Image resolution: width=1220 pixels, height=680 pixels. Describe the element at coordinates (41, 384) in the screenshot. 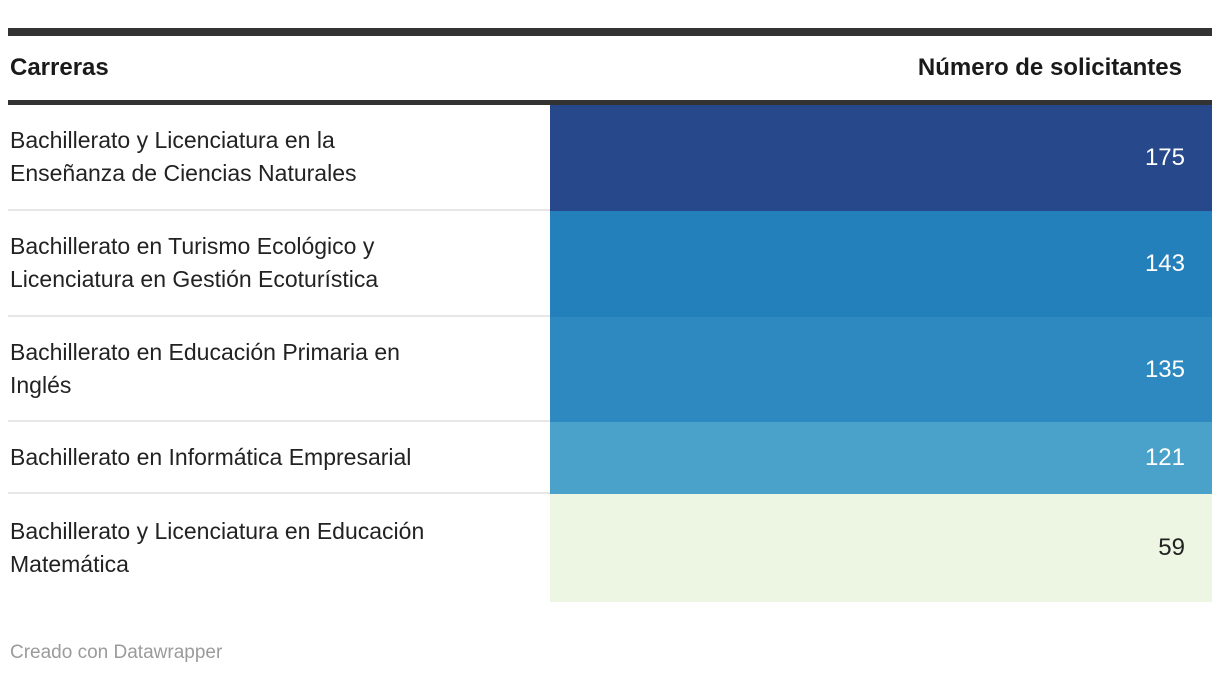

I see `carrera-line: Inglés` at that location.